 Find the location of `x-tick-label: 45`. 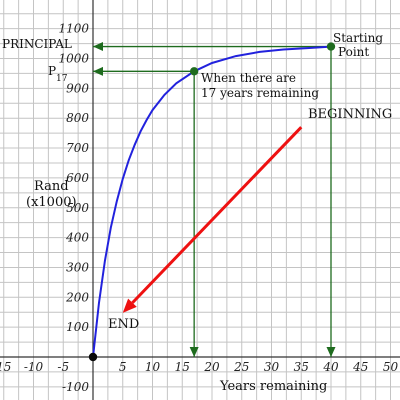

x-tick-label: 45 is located at coordinates (360, 367).